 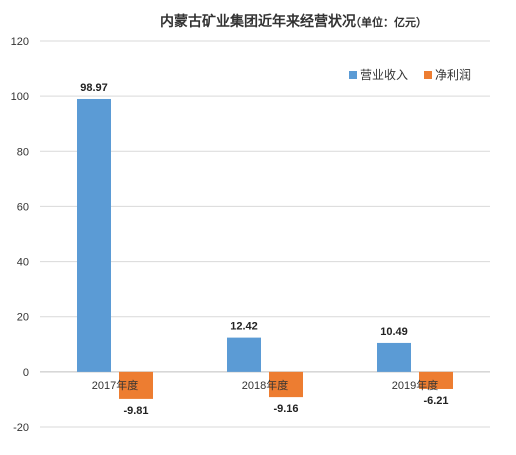 I want to click on legend-swatch-profit, so click(x=428, y=75).